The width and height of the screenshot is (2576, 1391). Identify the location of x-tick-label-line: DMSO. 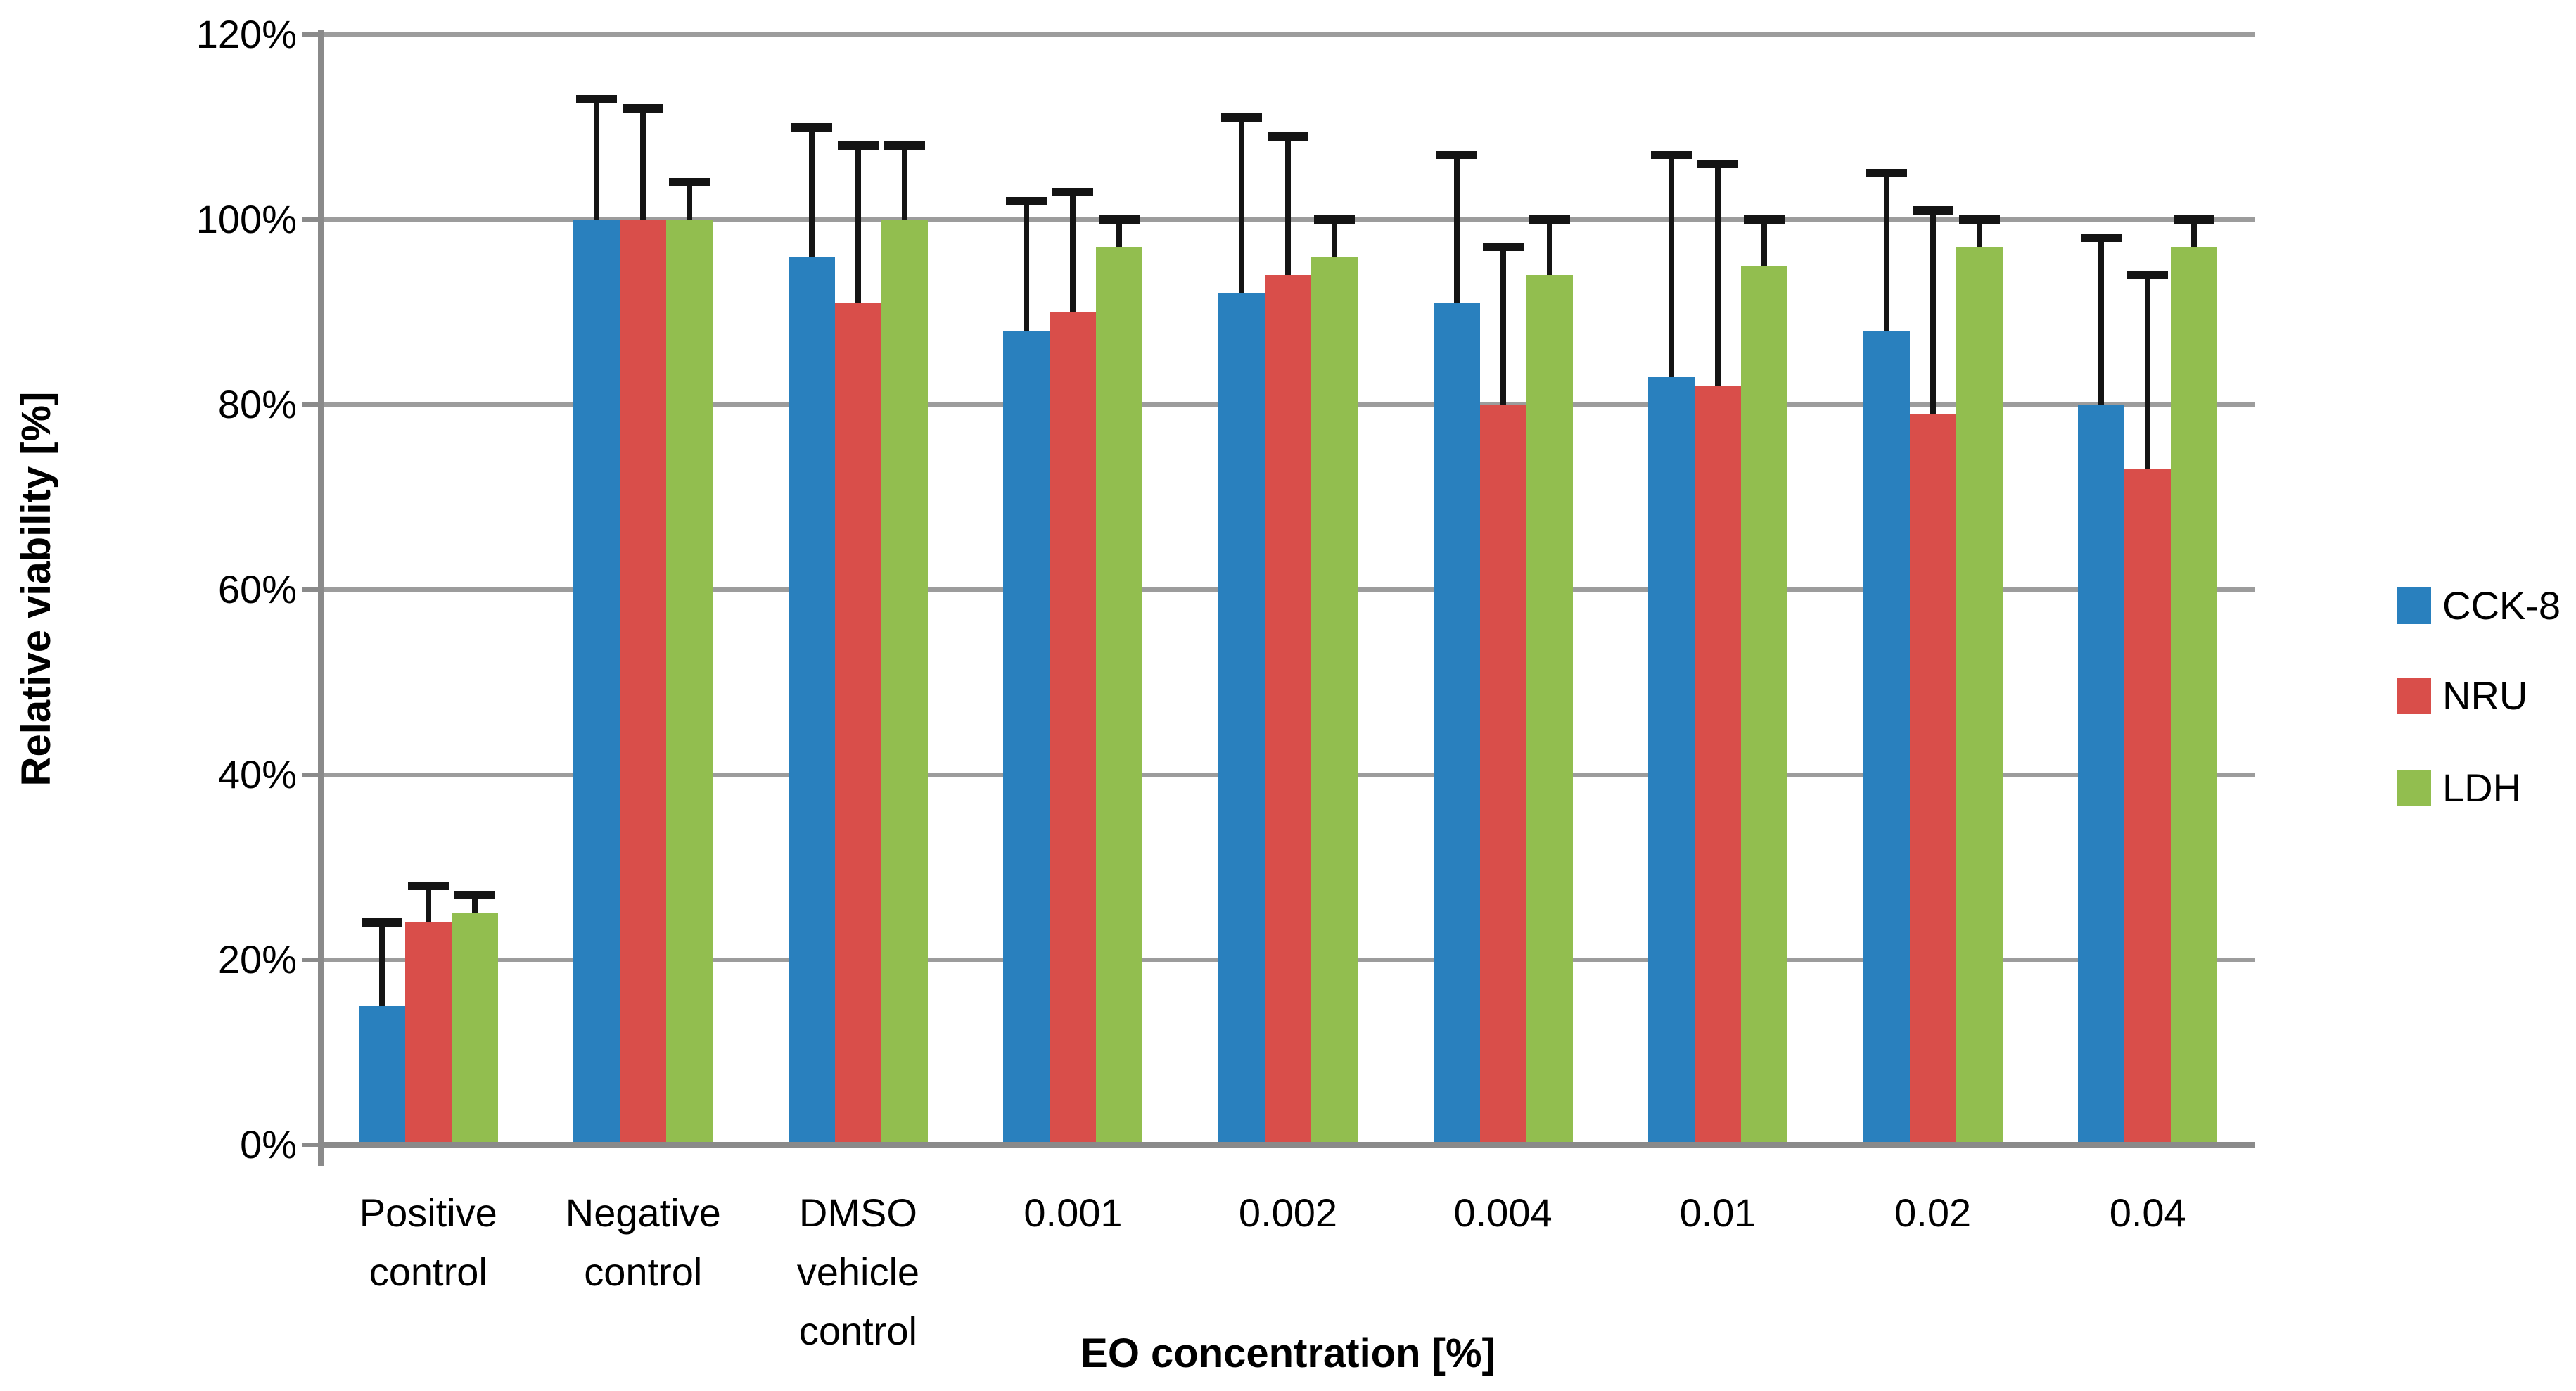
(857, 1212).